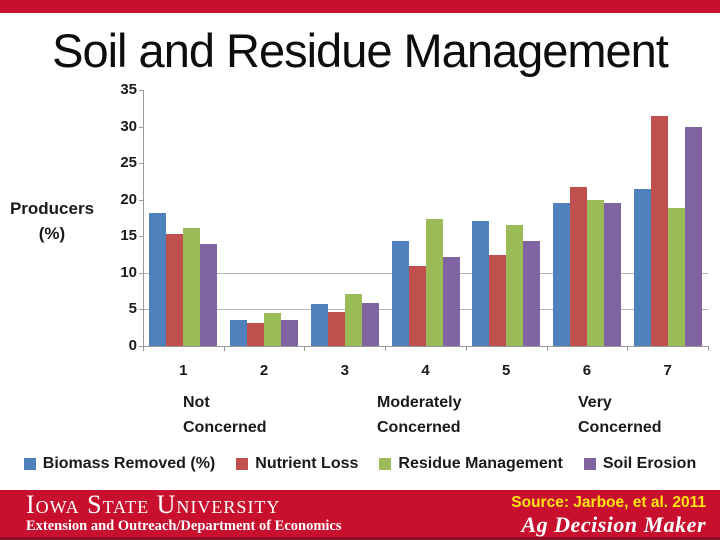 Image resolution: width=720 pixels, height=540 pixels. What do you see at coordinates (676, 277) in the screenshot?
I see `bar-residue-management-cat7` at bounding box center [676, 277].